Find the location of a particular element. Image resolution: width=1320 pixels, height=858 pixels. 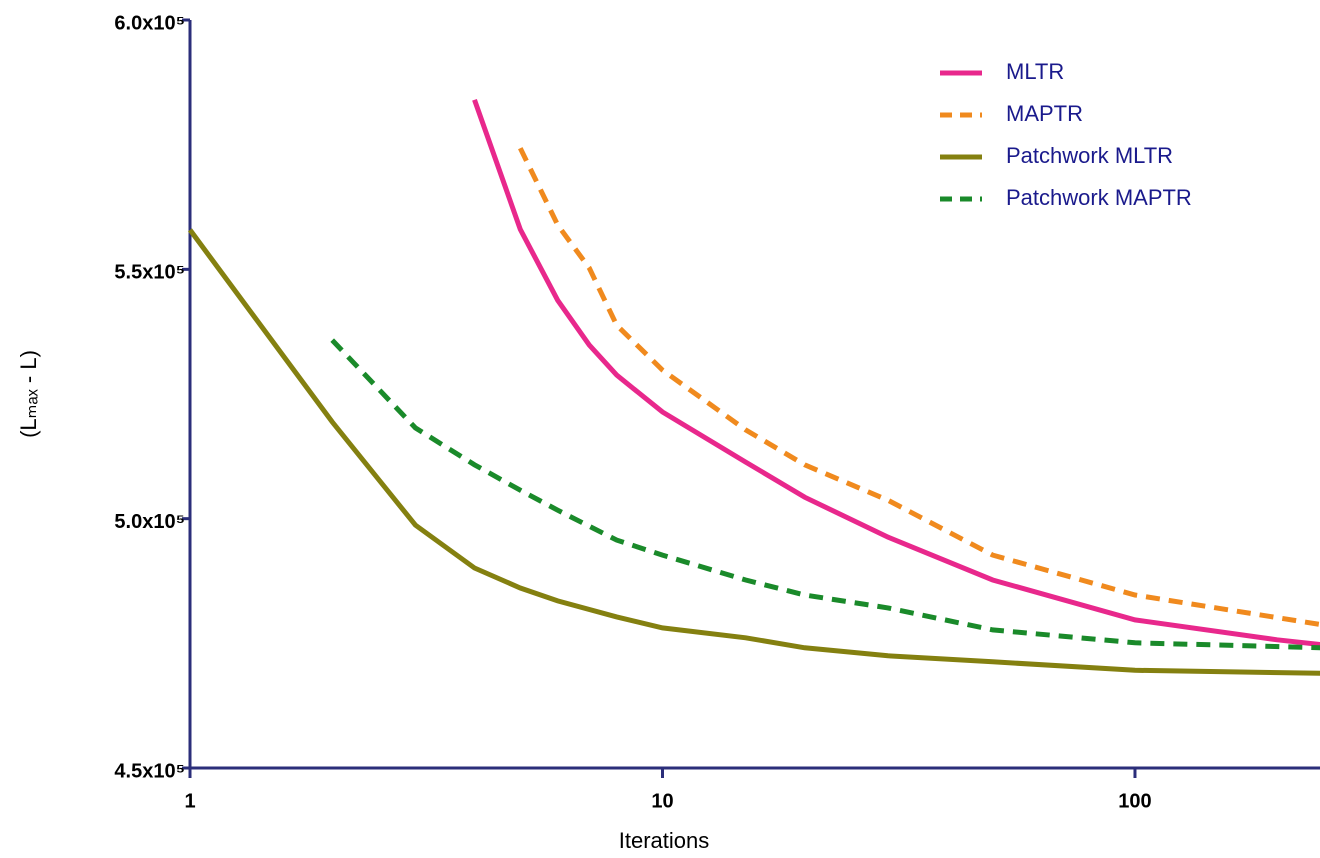

y-tick-label: 5.0x10⁵ is located at coordinates (149, 522).